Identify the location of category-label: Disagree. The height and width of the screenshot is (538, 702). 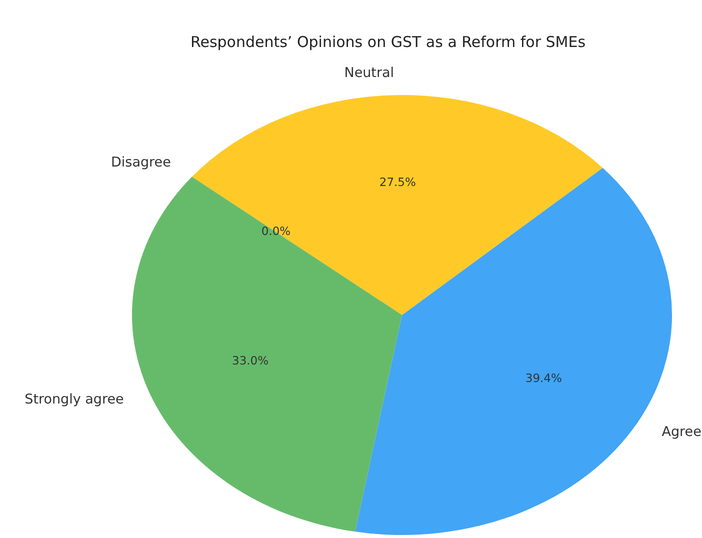
(141, 162).